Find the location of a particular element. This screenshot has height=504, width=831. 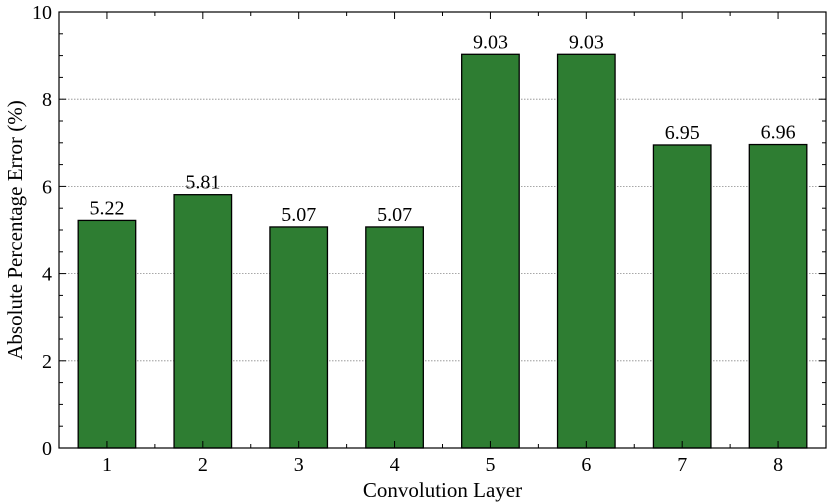

y-tick-label: 6 is located at coordinates (47, 187).